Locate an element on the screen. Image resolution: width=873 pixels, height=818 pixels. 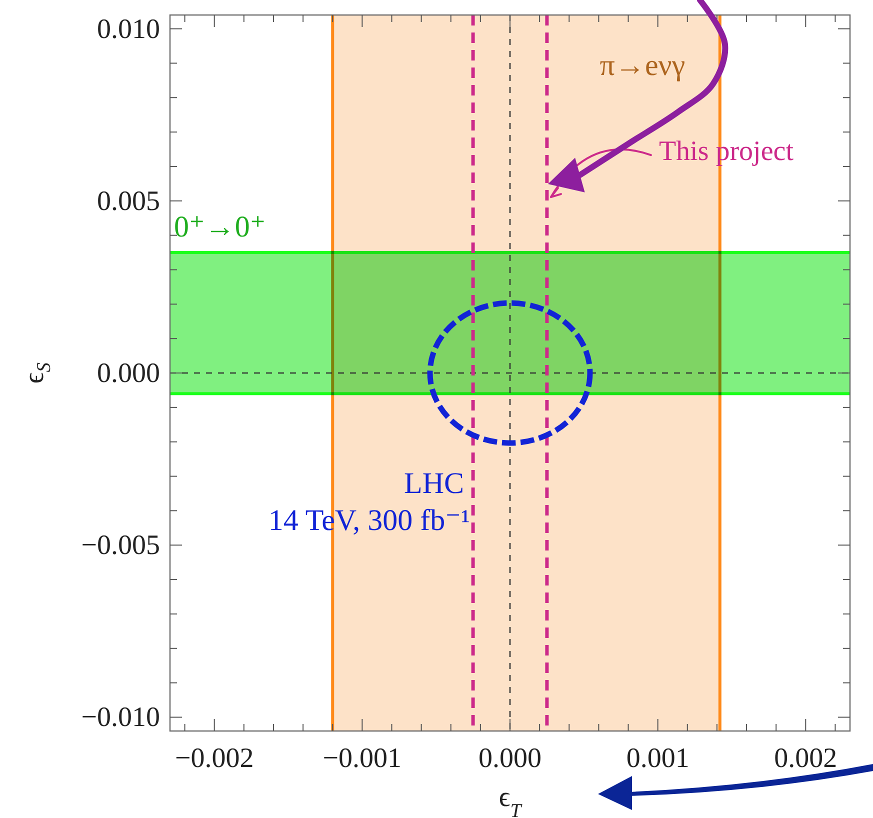
band-label: π→eνγ is located at coordinates (643, 65).